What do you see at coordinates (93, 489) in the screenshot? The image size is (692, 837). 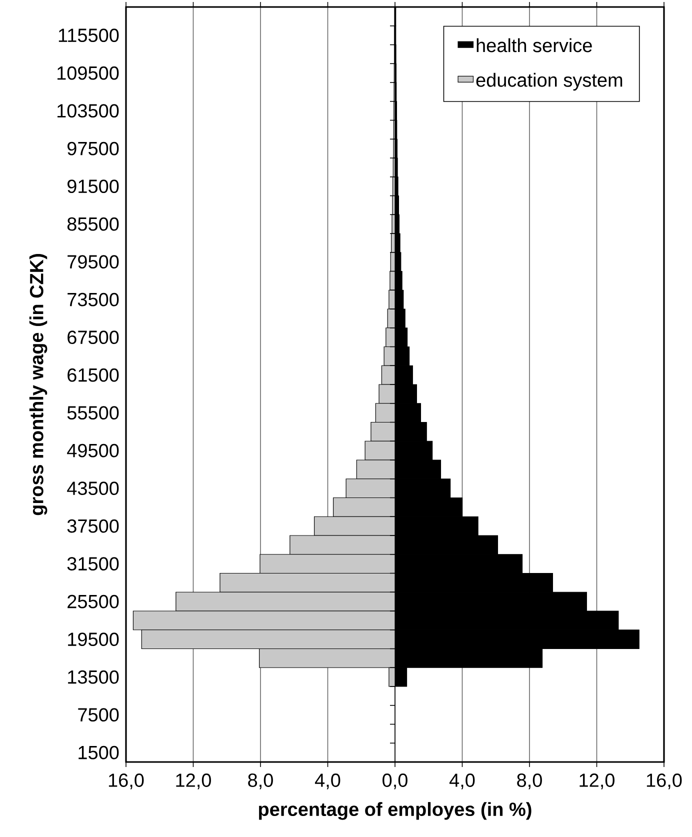 I see `y-tick-label: 43500` at bounding box center [93, 489].